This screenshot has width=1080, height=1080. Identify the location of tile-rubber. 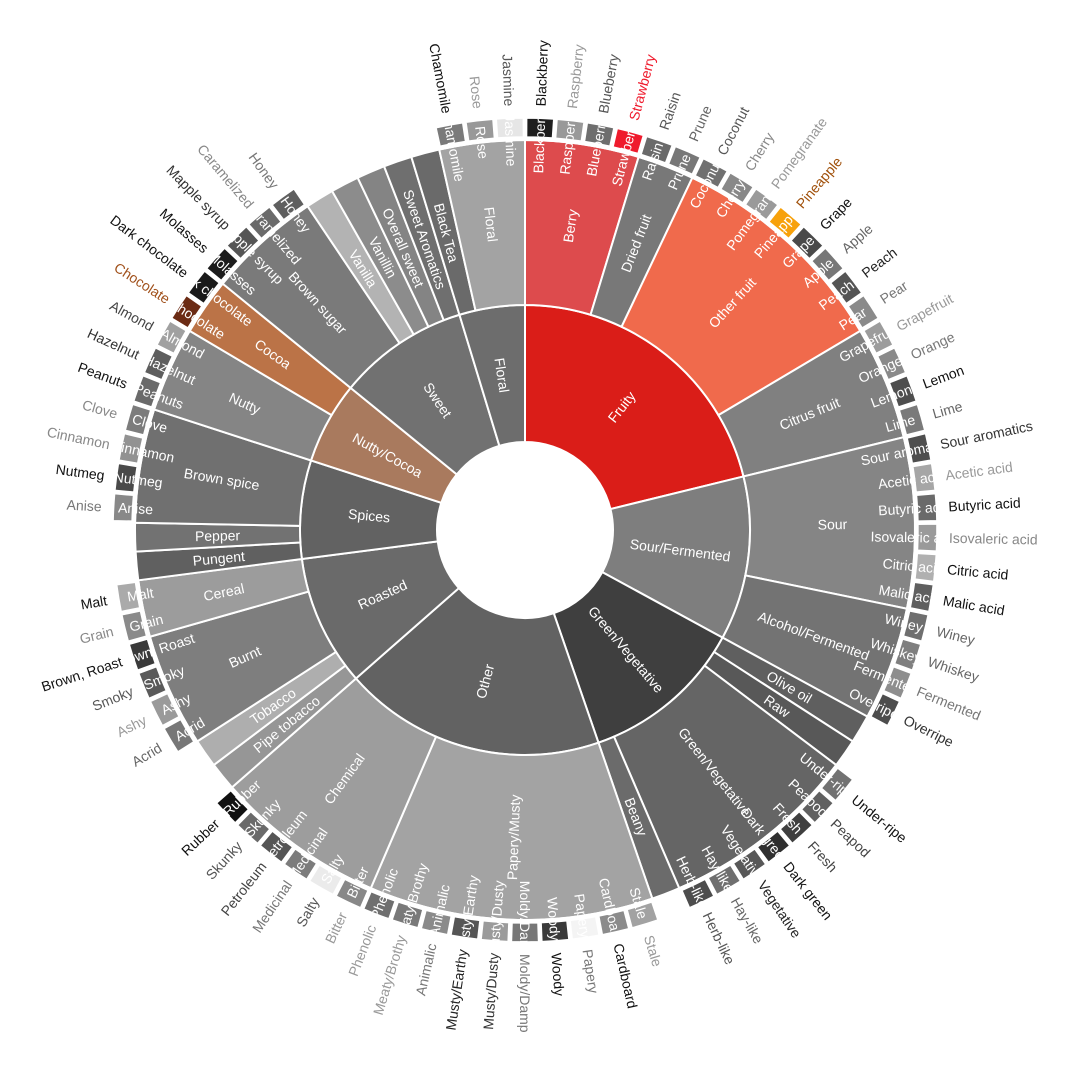
(232, 806).